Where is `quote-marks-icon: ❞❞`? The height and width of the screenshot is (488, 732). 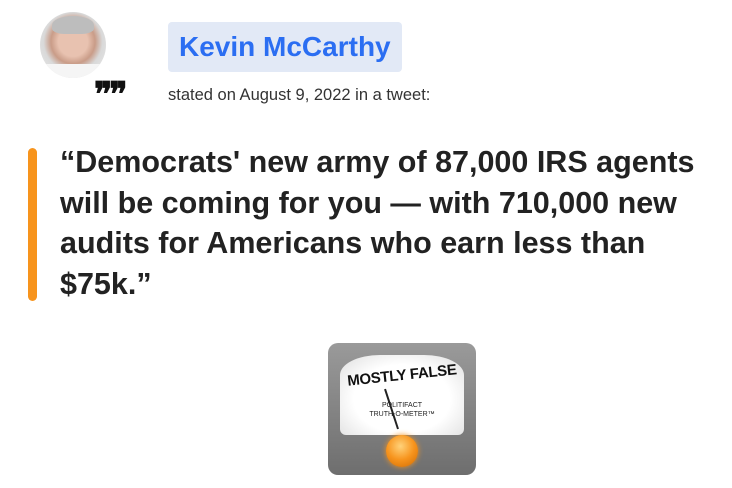
quote-marks-icon: ❞❞ is located at coordinates (111, 95).